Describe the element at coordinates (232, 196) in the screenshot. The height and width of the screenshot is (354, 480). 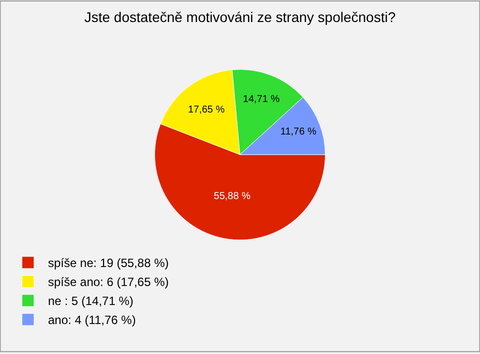
I see `data-label: 55,88 %` at that location.